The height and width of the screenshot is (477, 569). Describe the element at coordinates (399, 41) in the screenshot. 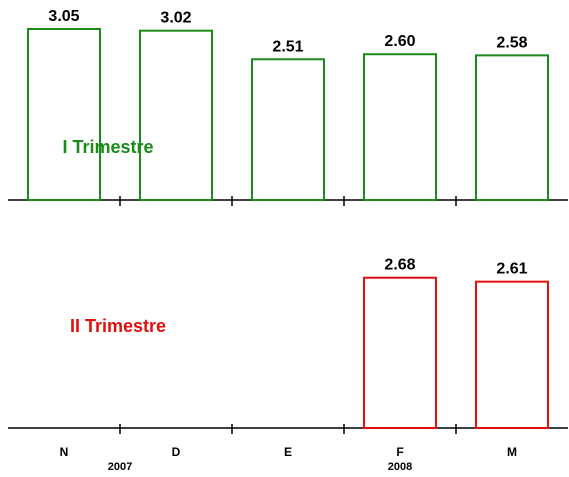

I see `value-label-F-panel-1: 2.60` at that location.